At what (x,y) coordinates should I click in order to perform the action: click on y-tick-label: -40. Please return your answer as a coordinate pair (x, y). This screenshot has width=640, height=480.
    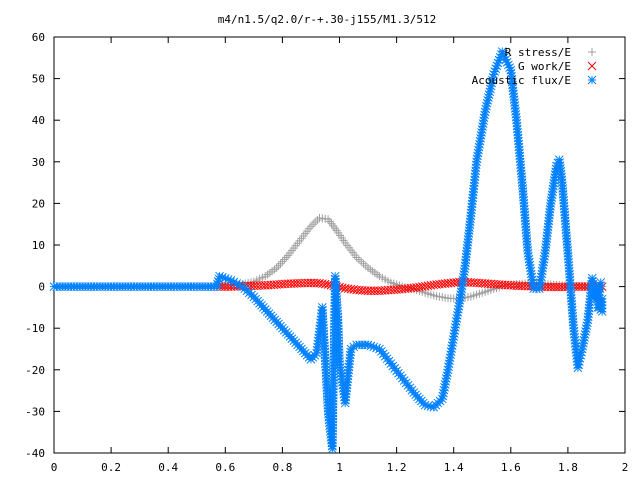
    Looking at the image, I should click on (35, 453).